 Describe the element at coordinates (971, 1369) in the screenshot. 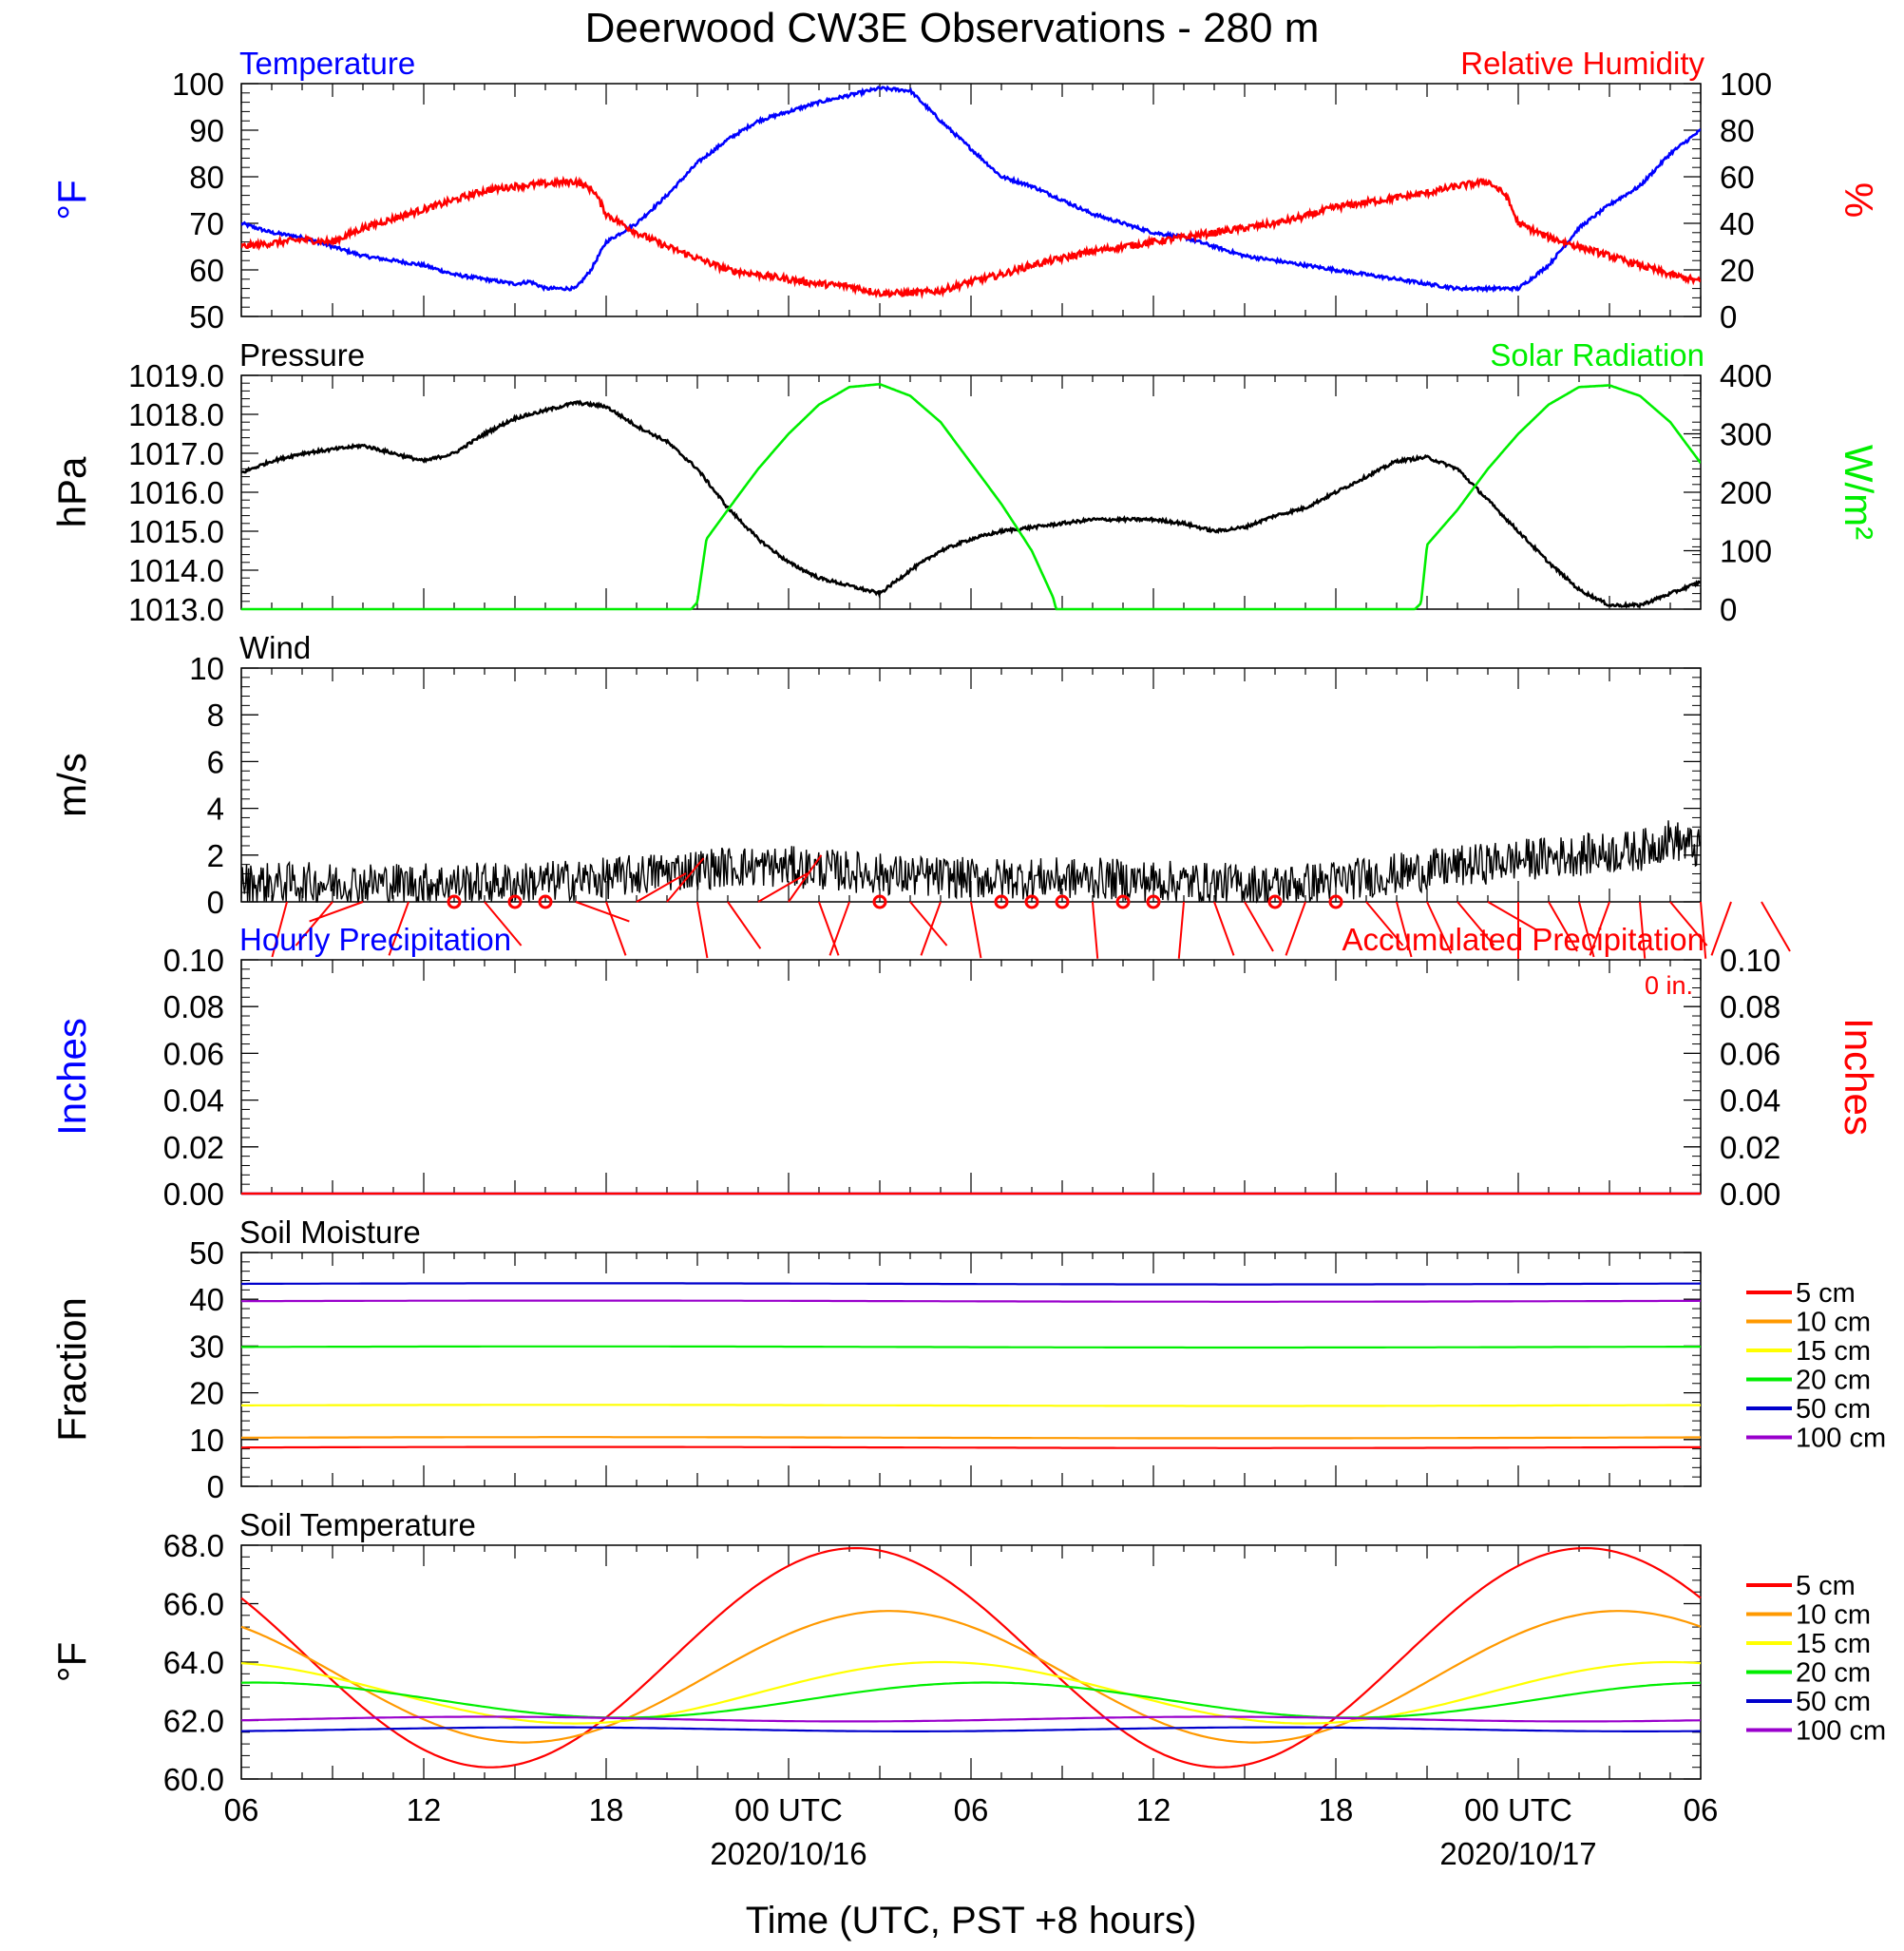

I see `panel-frame` at that location.